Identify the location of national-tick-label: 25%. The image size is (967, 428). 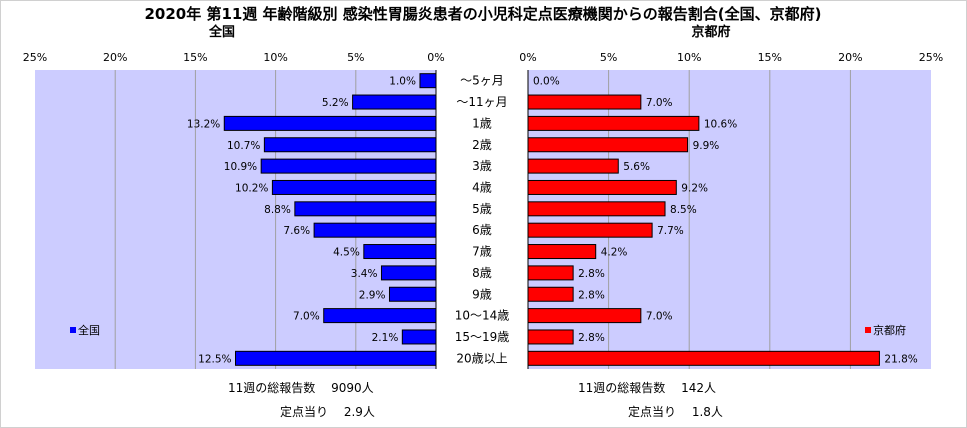
(35, 57).